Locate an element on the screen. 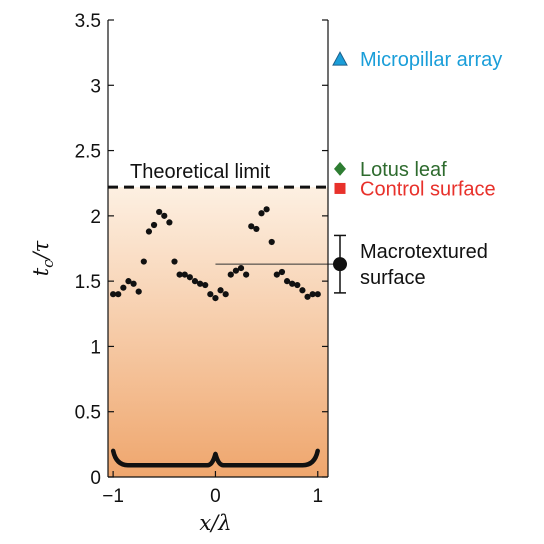  macrotextured-label-line2: surface is located at coordinates (393, 278).